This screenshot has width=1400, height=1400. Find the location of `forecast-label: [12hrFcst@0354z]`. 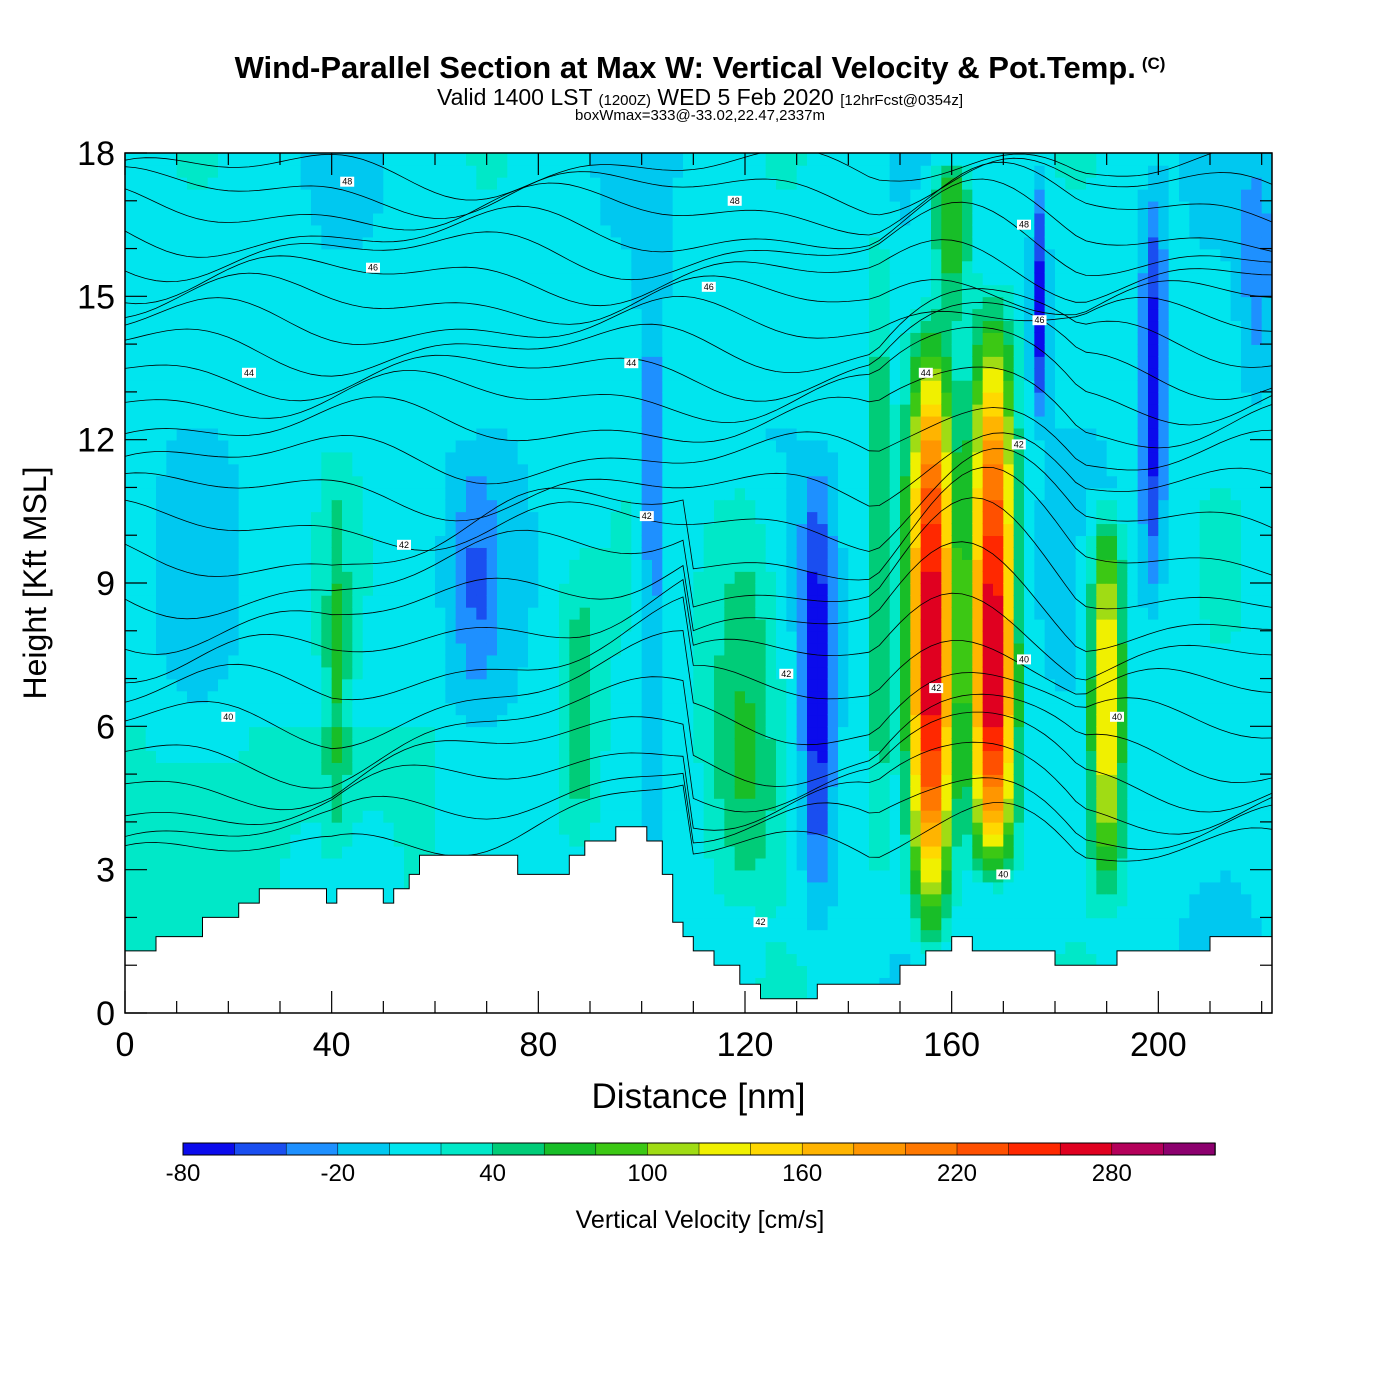

forecast-label: [12hrFcst@0354z] is located at coordinates (902, 100).